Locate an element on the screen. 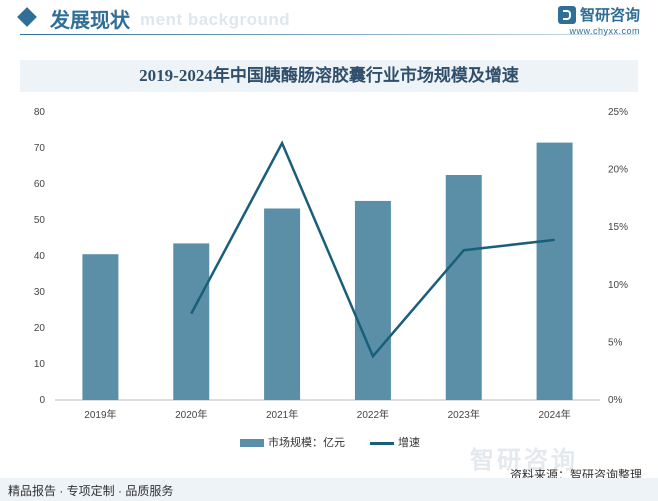 The height and width of the screenshot is (501, 658). footer-slogan: 精品报告 · 专项定制 · 品质服务 is located at coordinates (91, 491).